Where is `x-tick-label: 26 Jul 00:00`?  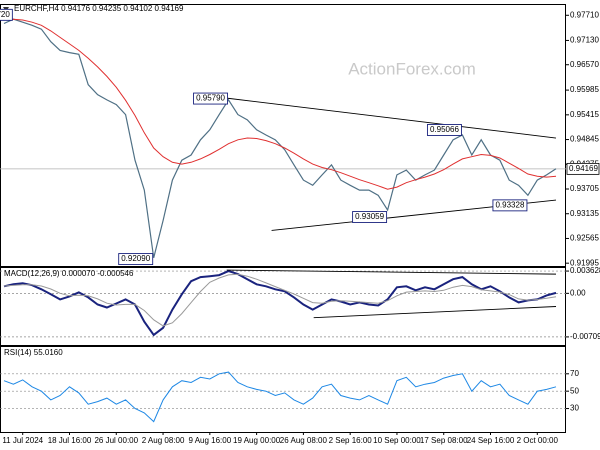
x-tick-label: 26 Jul 00:00 is located at coordinates (116, 440).